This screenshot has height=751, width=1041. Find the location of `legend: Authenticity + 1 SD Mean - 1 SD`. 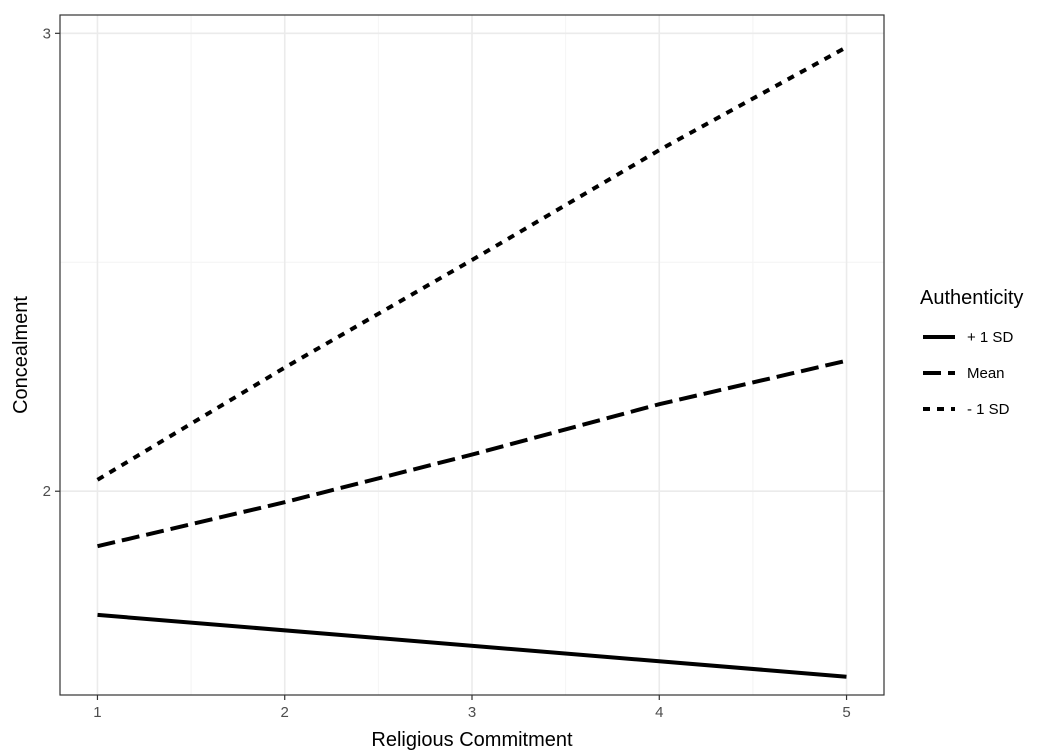

legend: Authenticity + 1 SD Mean - 1 SD is located at coordinates (971, 352).